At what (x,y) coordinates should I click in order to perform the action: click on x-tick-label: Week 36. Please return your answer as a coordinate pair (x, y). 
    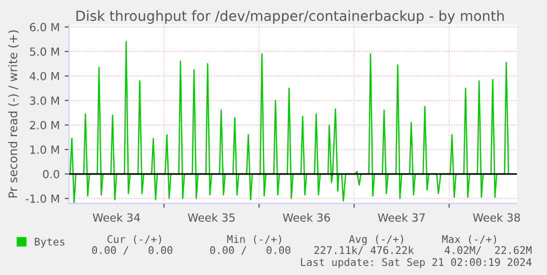
    Looking at the image, I should click on (306, 217).